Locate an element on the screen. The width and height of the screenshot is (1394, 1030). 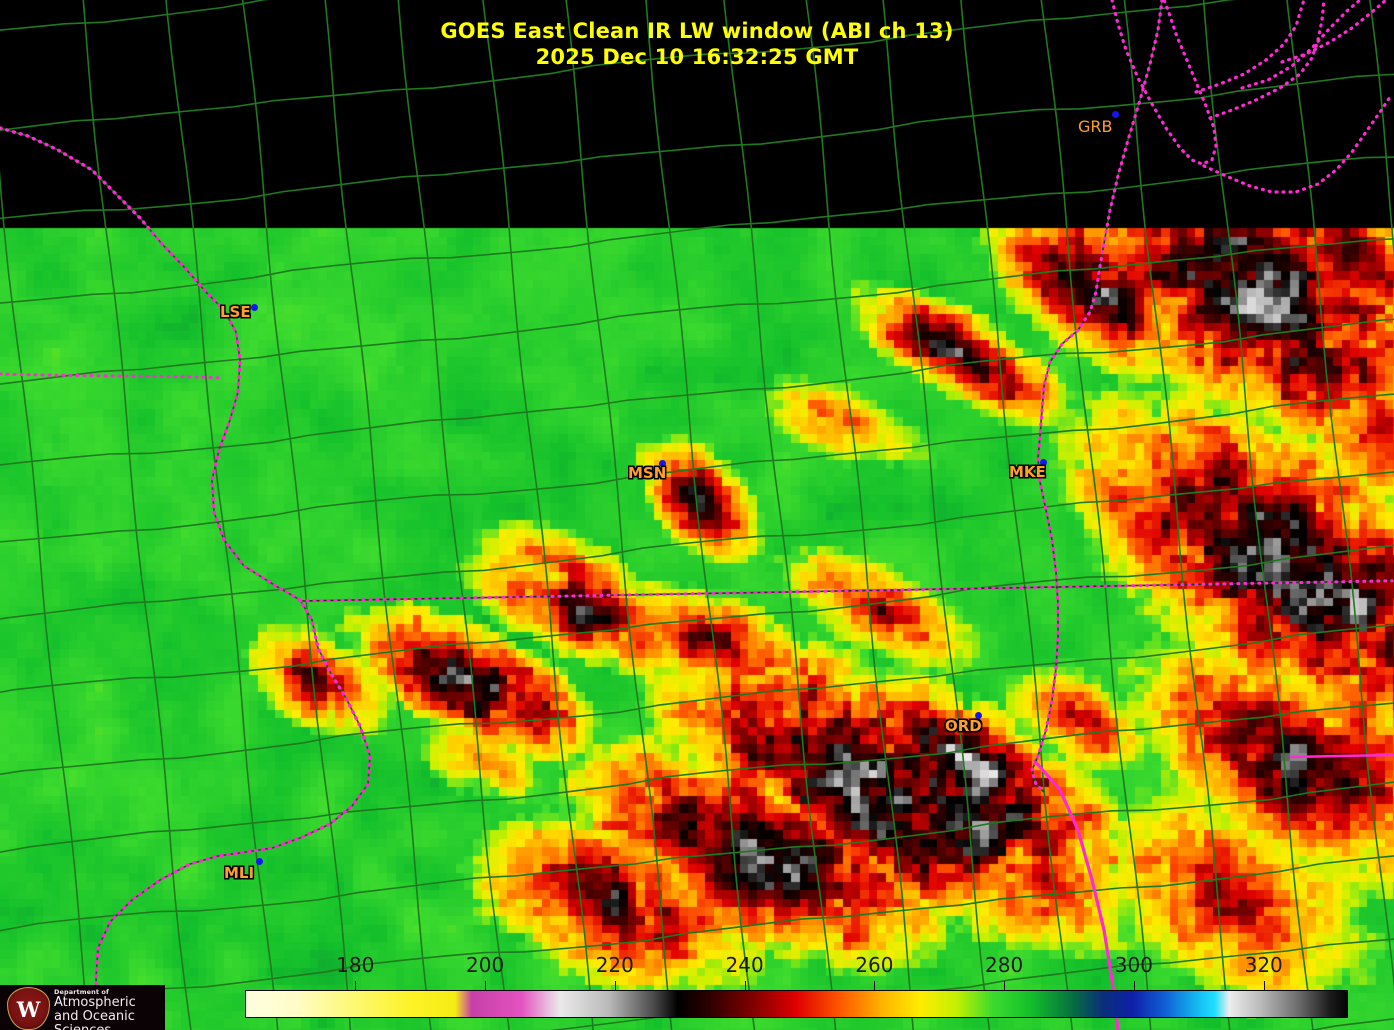
logo-line-2a: Atmospheric is located at coordinates (95, 1002).